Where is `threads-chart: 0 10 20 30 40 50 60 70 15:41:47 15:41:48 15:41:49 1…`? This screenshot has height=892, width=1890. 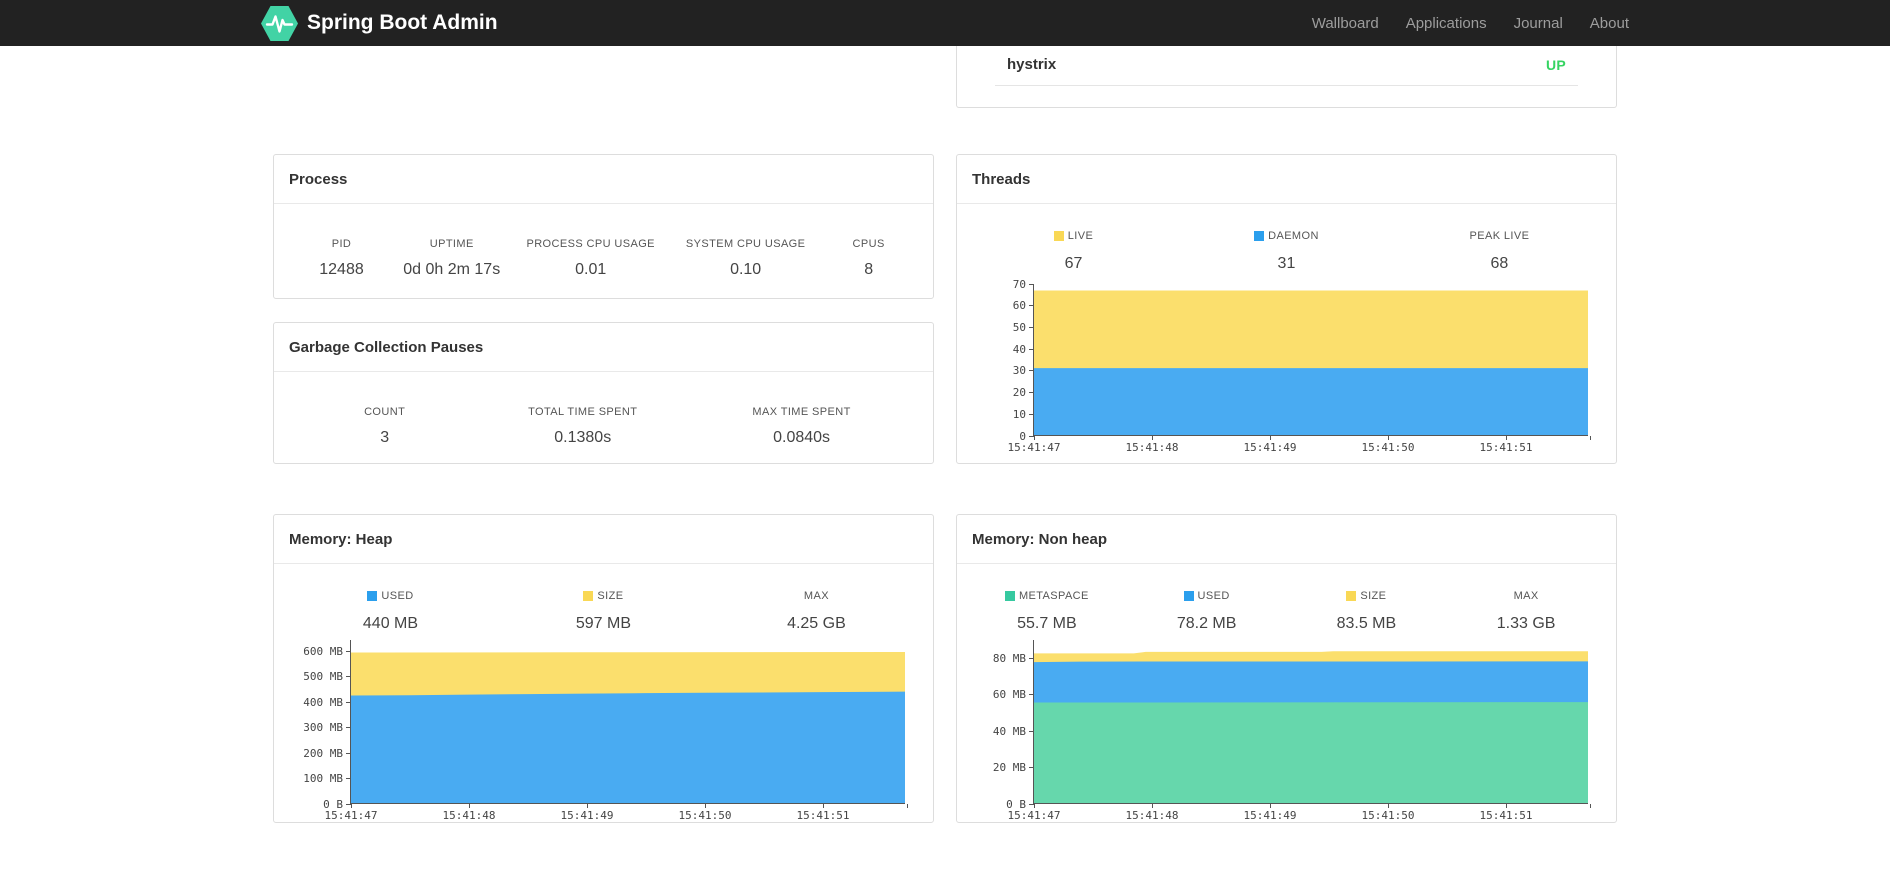
threads-chart: 0 10 20 30 40 50 60 70 15:41:47 15:41:48 15:41:49 1… is located at coordinates (1299, 366).